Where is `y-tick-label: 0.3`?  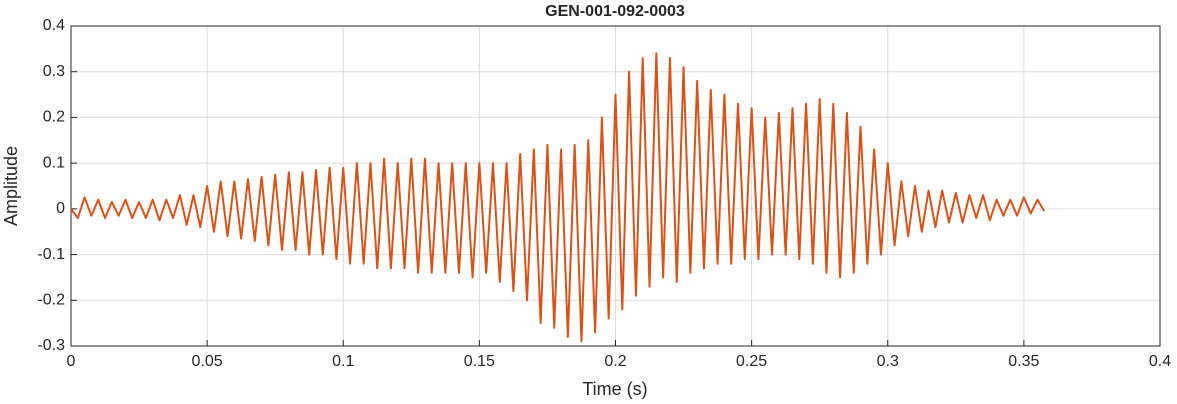
y-tick-label: 0.3 is located at coordinates (54, 71).